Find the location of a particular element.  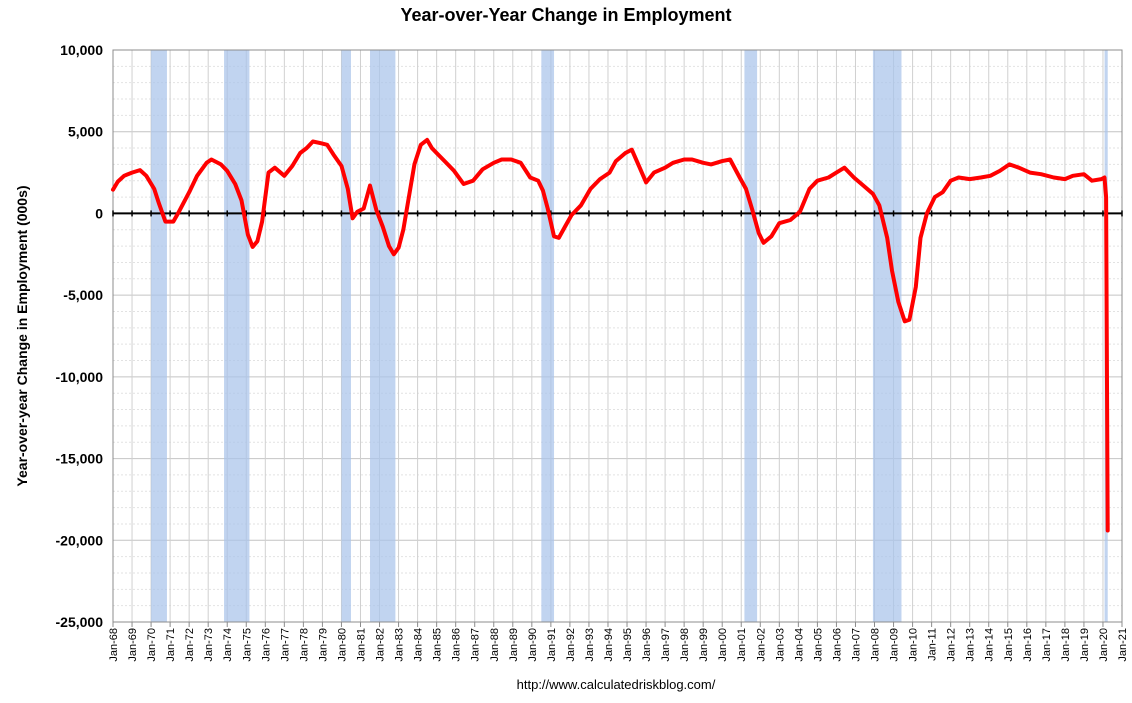

x-tick-label: Jan-71 is located at coordinates (171, 645).